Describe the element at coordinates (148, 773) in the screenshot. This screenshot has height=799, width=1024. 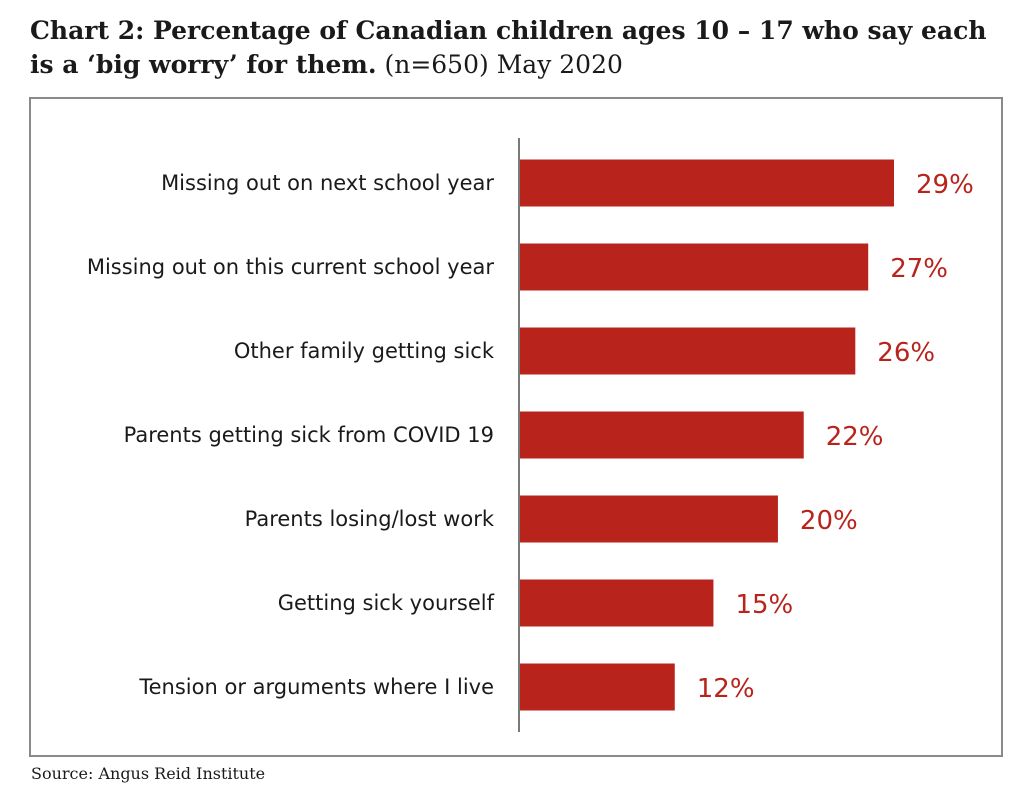
I see `source-note: Source: Angus Reid Institute` at that location.